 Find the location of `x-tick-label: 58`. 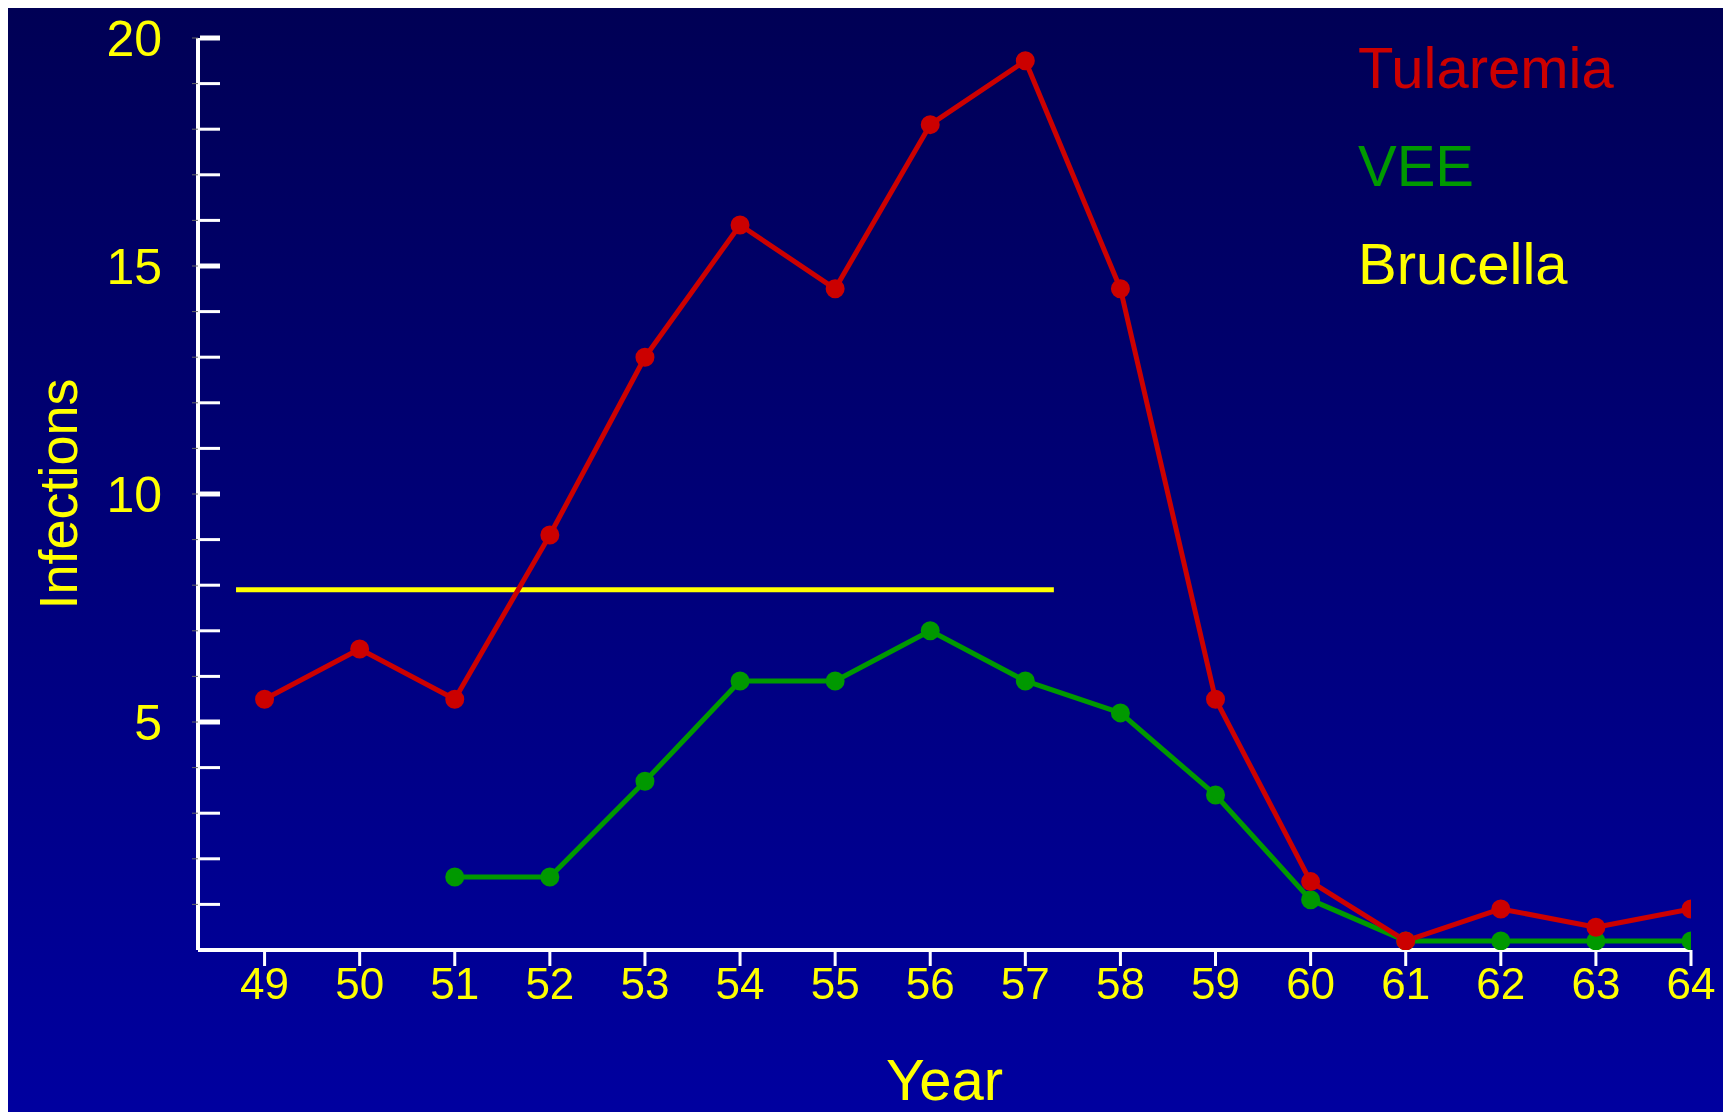

x-tick-label: 58 is located at coordinates (1120, 984).